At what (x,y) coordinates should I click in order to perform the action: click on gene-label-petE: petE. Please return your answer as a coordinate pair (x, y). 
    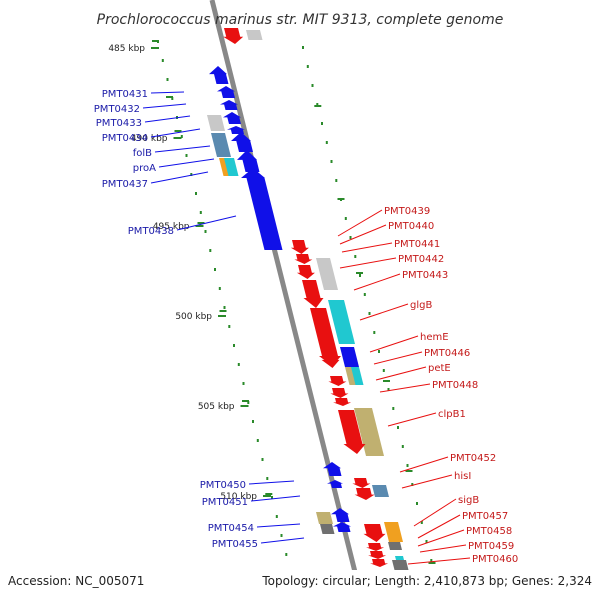
    Looking at the image, I should click on (439, 368).